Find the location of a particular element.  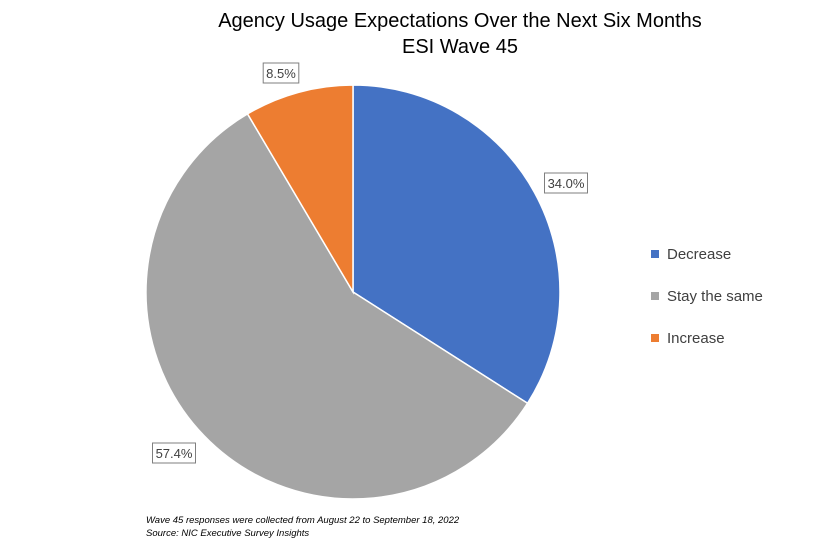

data-label-stay-the-same: 57.4% is located at coordinates (174, 453).